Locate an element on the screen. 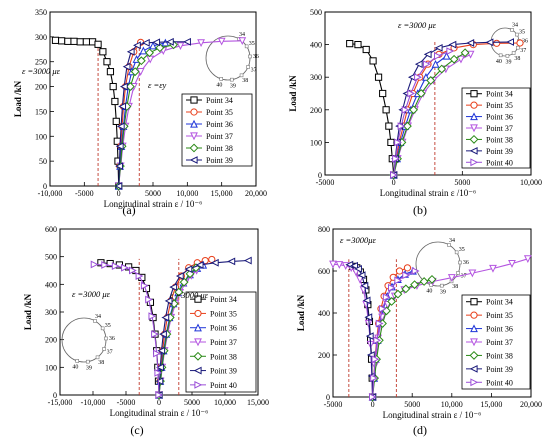  legend-entry: Point 34 is located at coordinates (499, 94).